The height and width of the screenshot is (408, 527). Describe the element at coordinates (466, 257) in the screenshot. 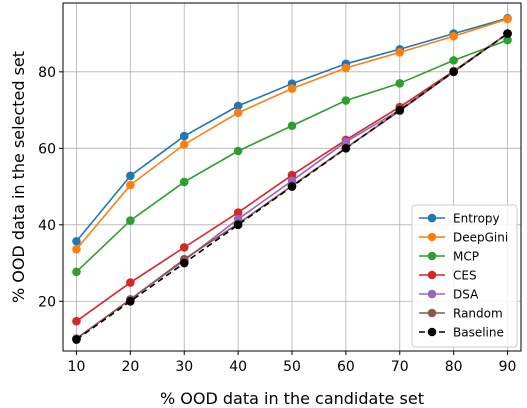

I see `legend-label: MCP` at that location.